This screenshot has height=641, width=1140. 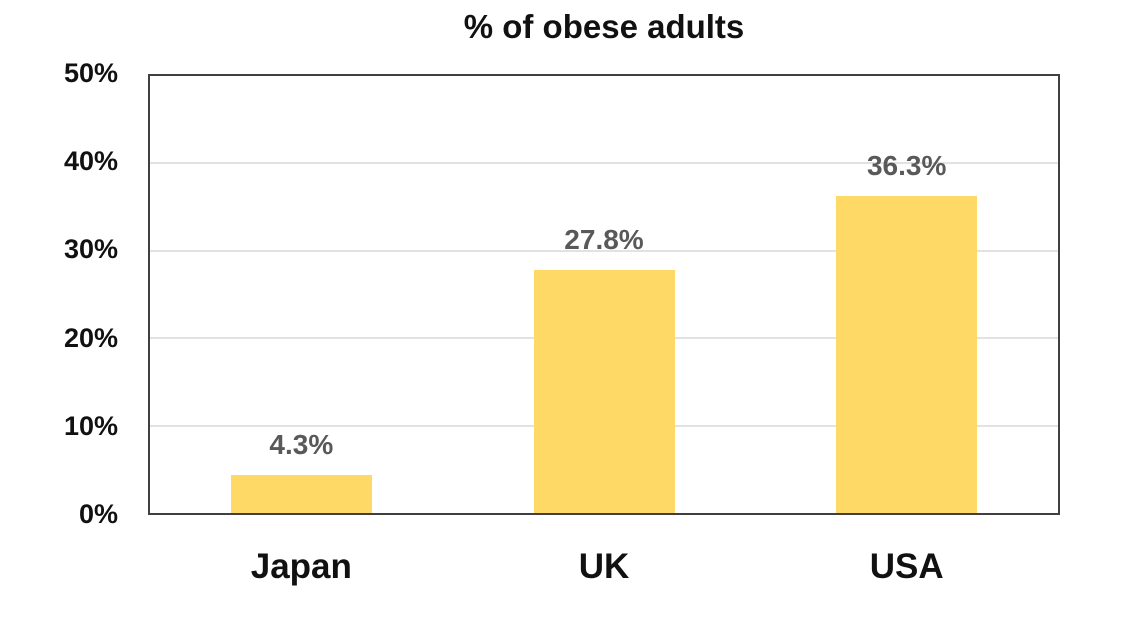 I want to click on x-axis-label-japan: Japan, so click(x=301, y=566).